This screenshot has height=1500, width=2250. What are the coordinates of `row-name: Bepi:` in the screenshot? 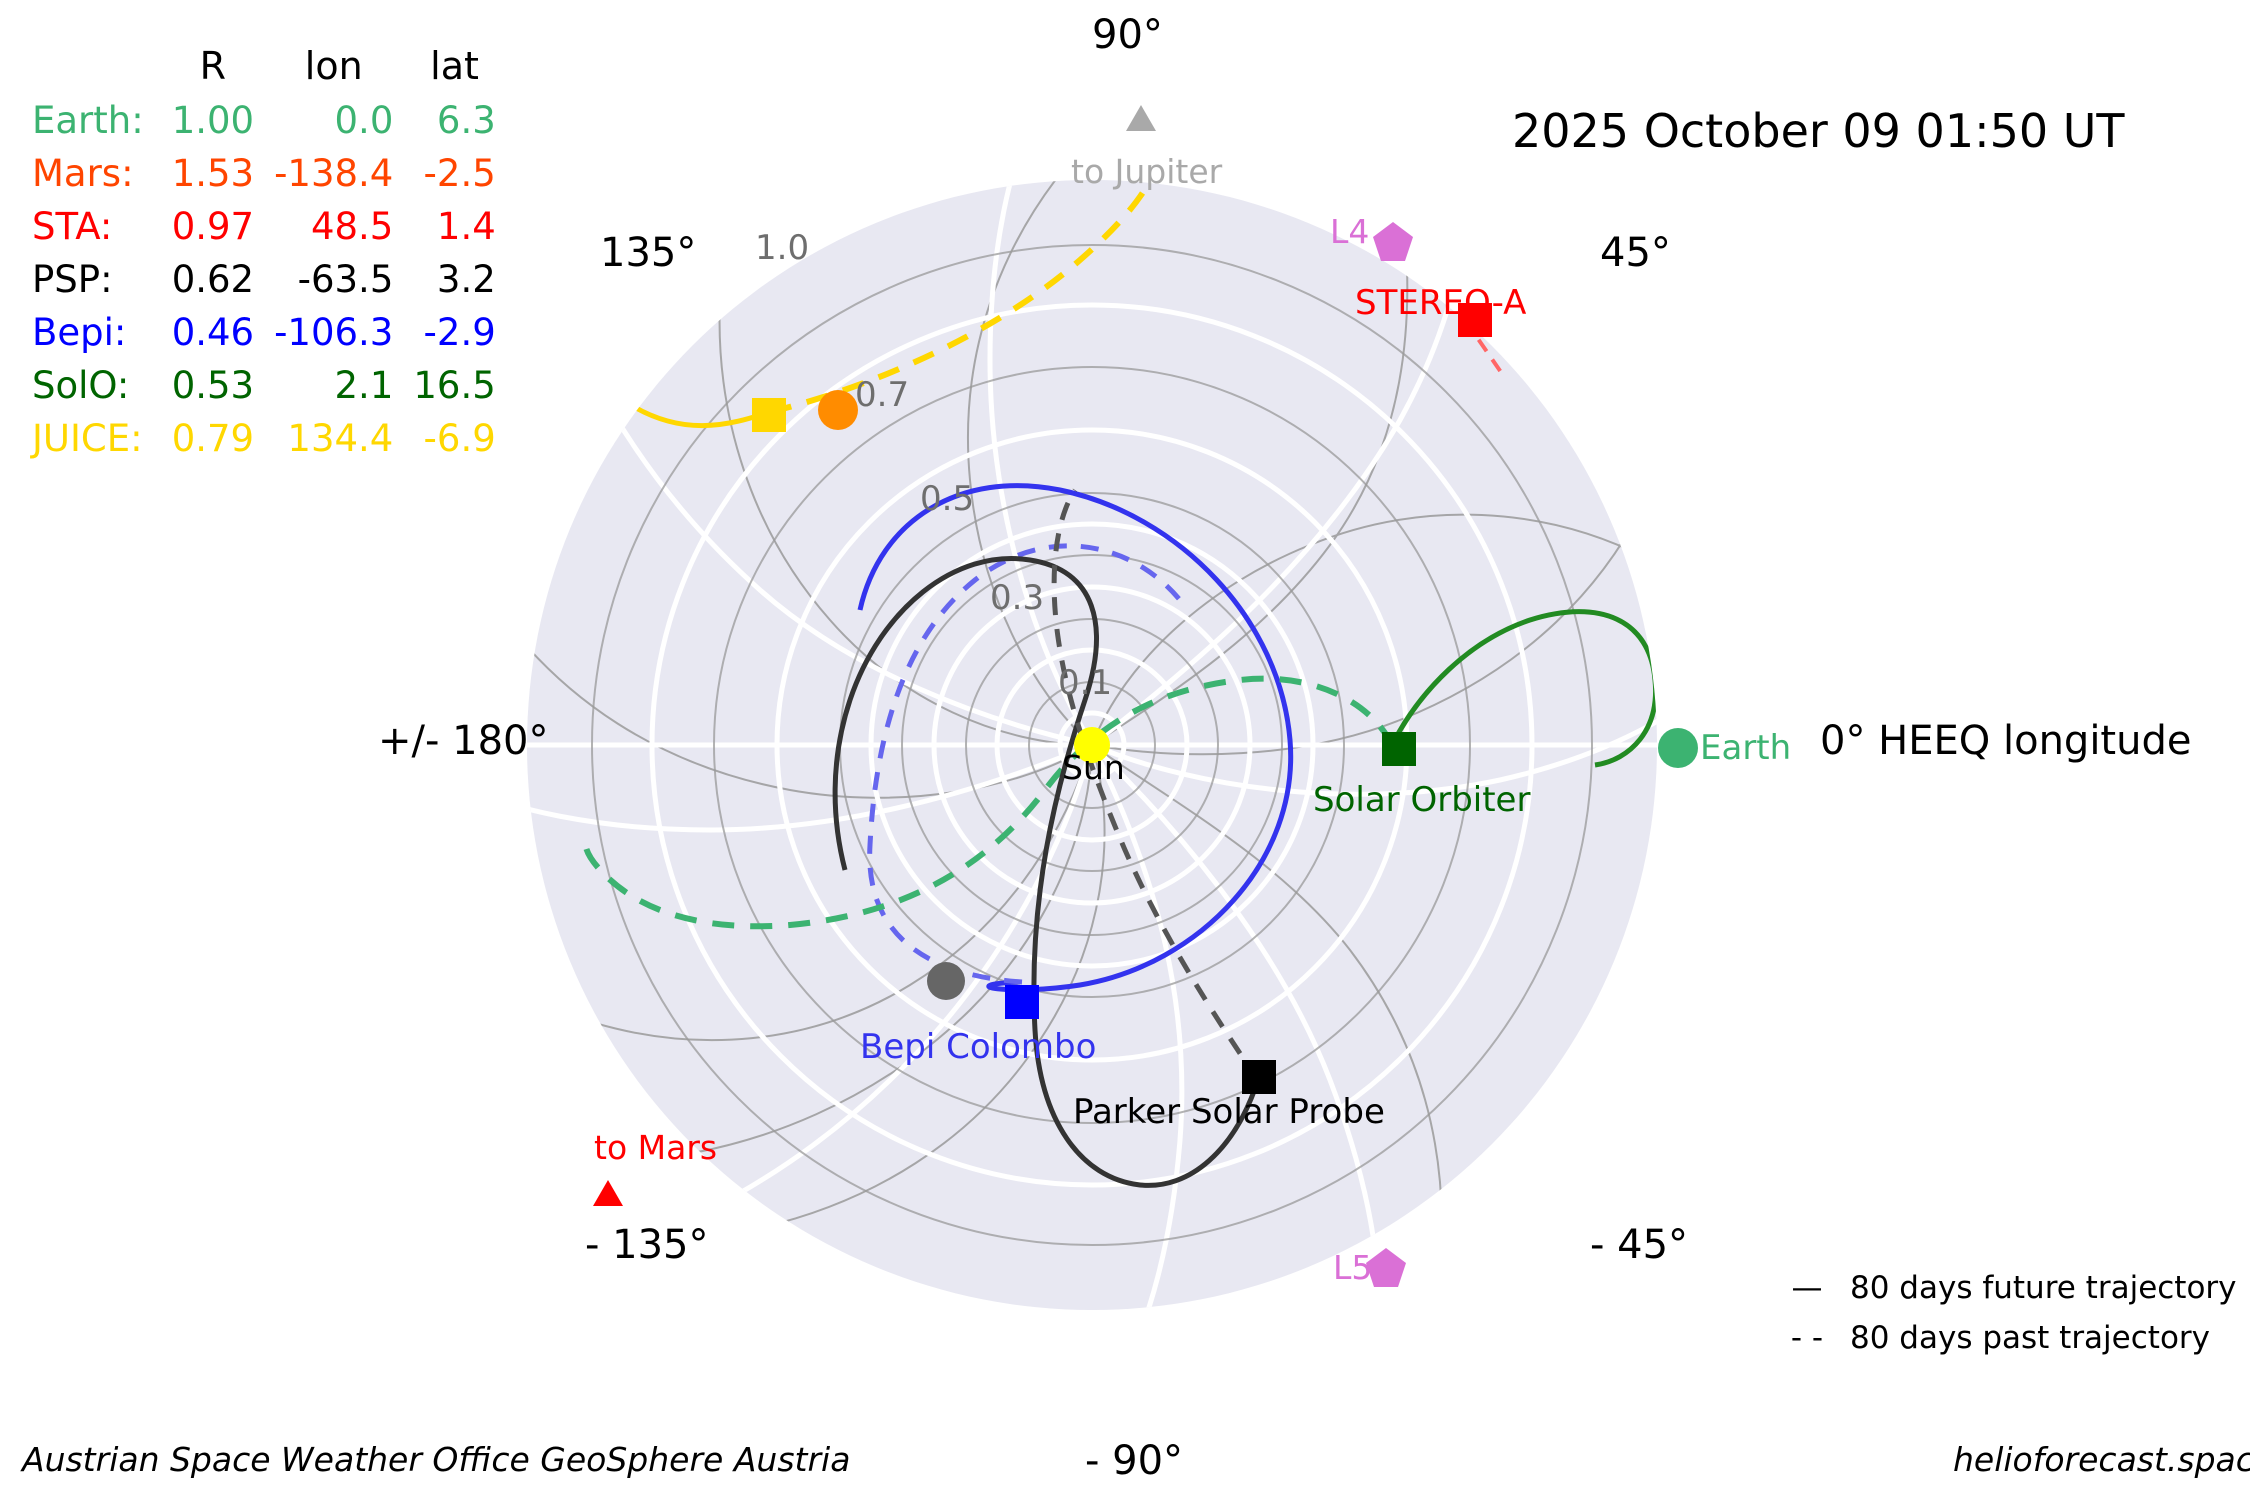 It's located at (79, 332).